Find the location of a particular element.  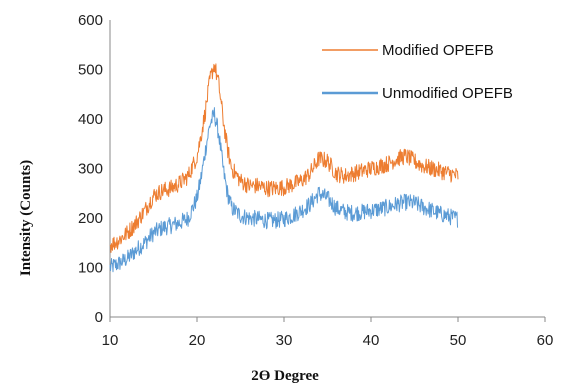

y-tick-label: 300 is located at coordinates (90, 169).